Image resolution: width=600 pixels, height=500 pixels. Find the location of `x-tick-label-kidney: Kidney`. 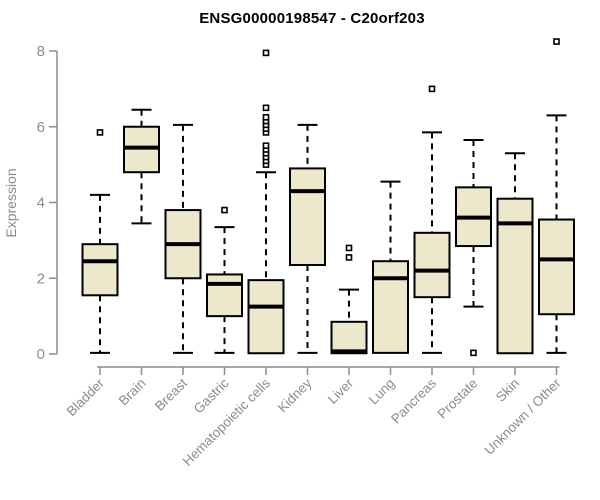

x-tick-label-kidney: Kidney is located at coordinates (295, 395).